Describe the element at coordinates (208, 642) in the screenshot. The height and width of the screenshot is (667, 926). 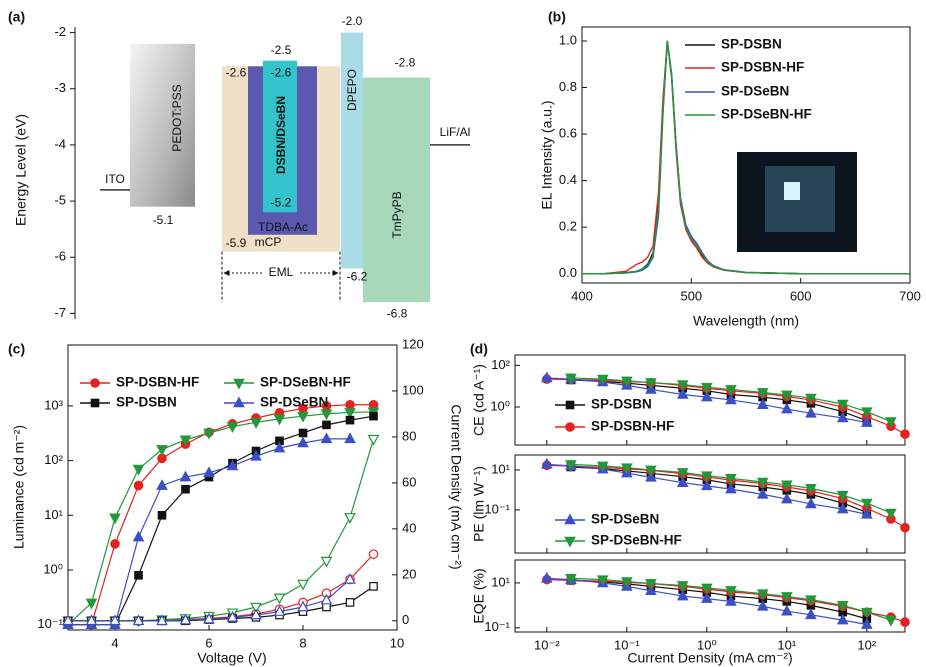
I see `x-tick-label: 6` at that location.